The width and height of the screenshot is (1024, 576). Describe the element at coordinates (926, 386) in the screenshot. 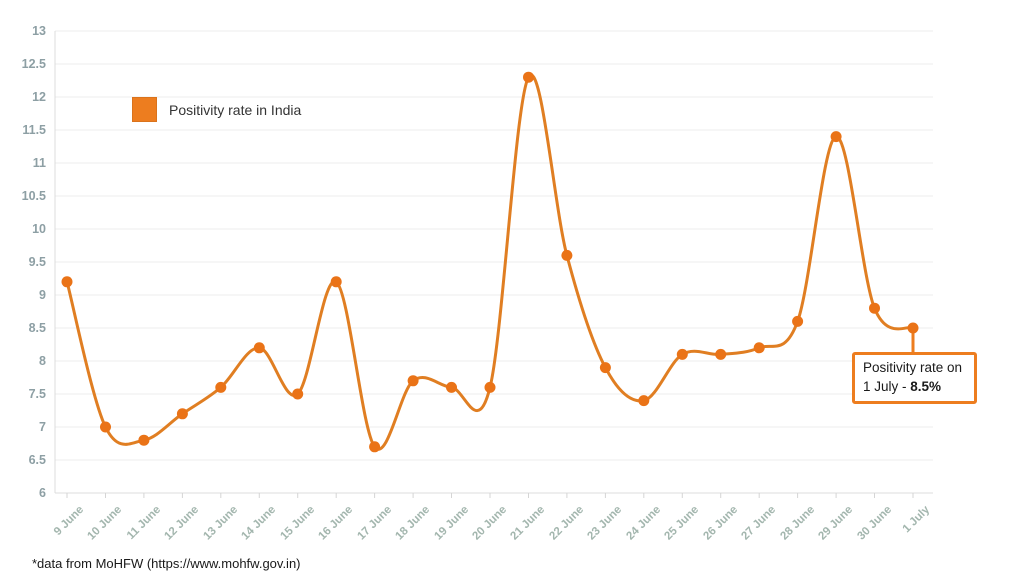

I see `annotation-value: 8.5%` at that location.